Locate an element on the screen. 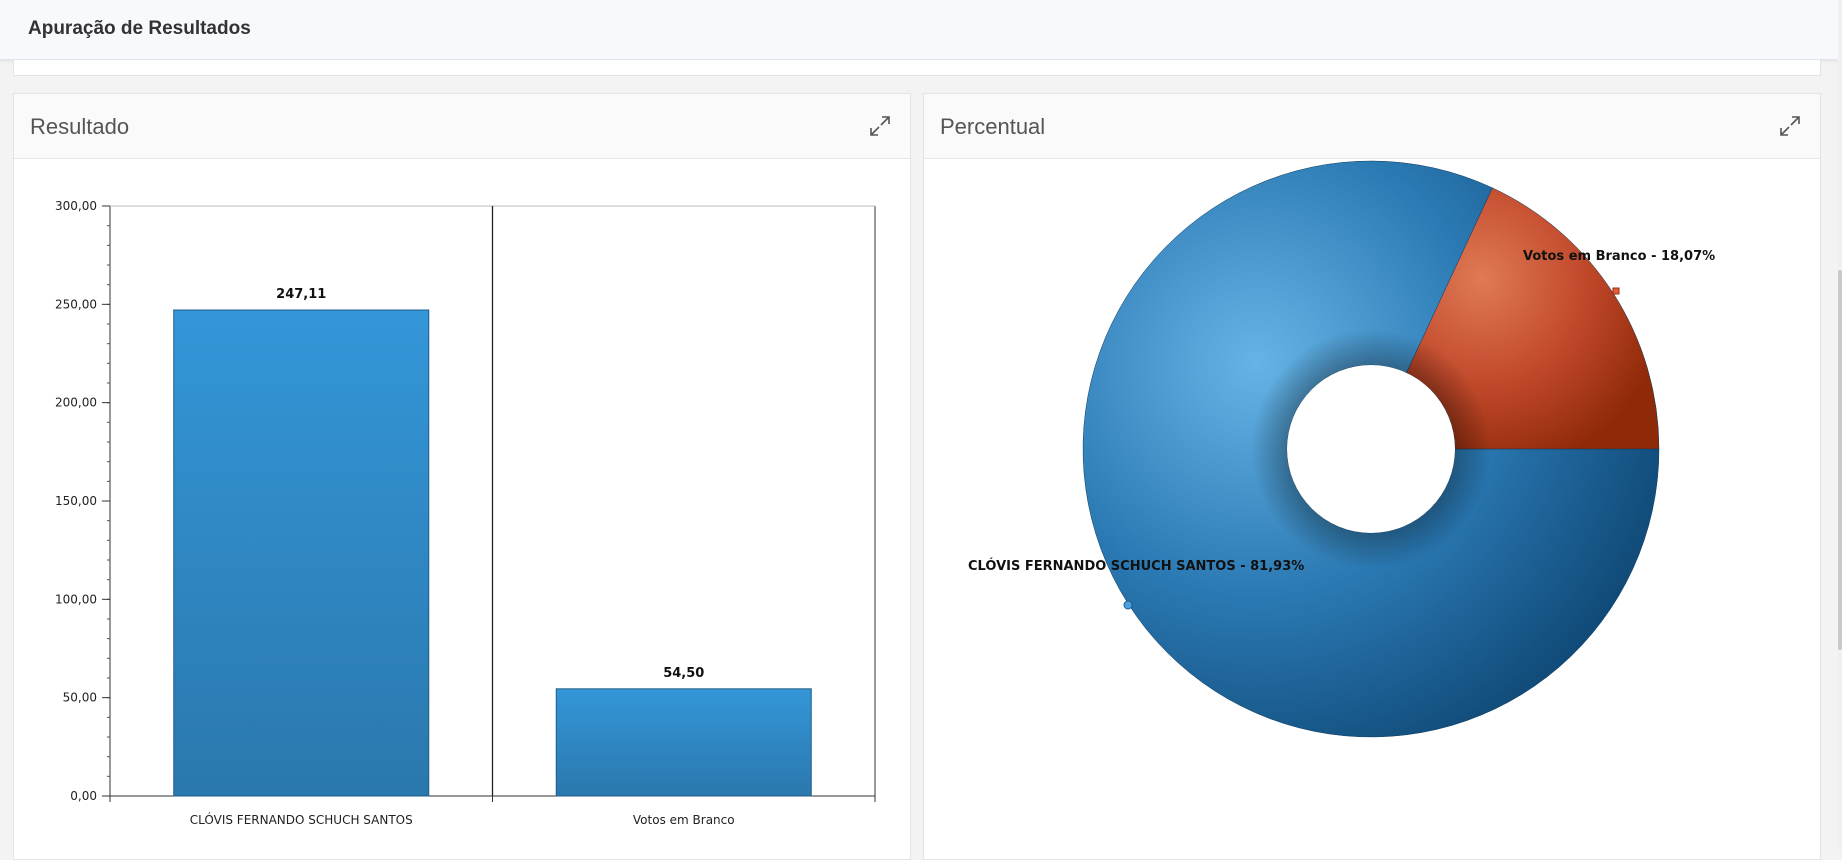 Image resolution: width=1842 pixels, height=860 pixels. panel-header: Resultado is located at coordinates (462, 126).